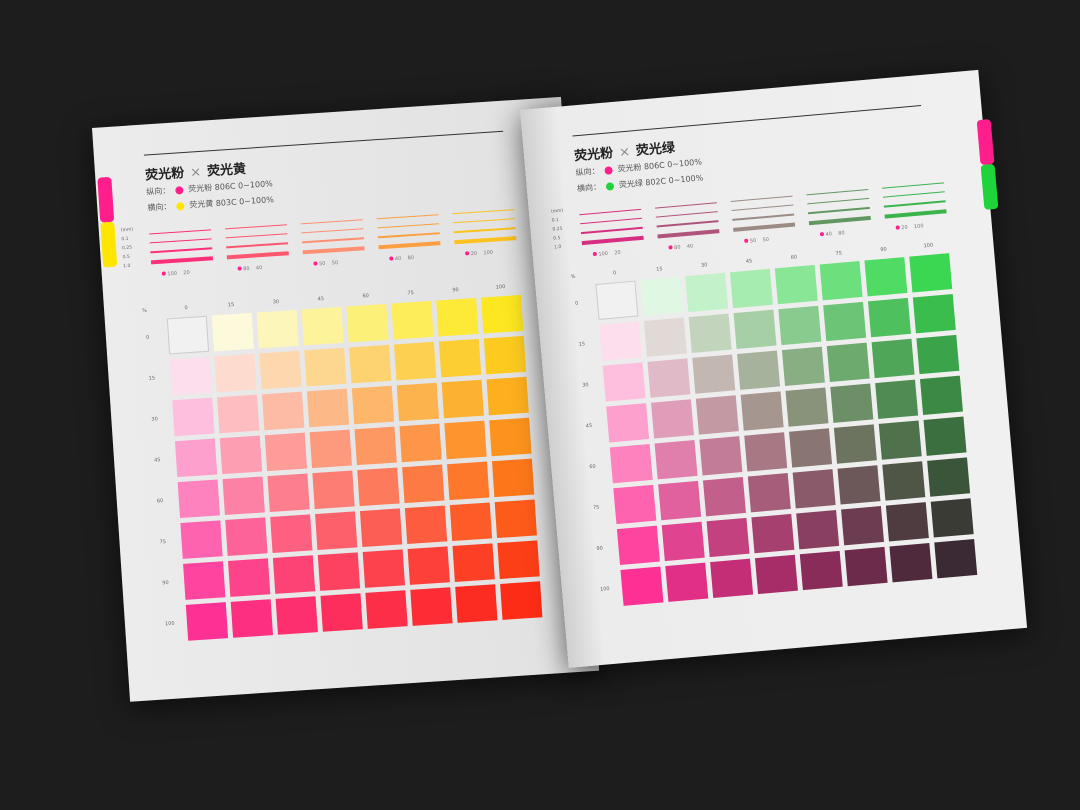 The image size is (1080, 810). What do you see at coordinates (766, 240) in the screenshot?
I see `pair-b: 50` at bounding box center [766, 240].